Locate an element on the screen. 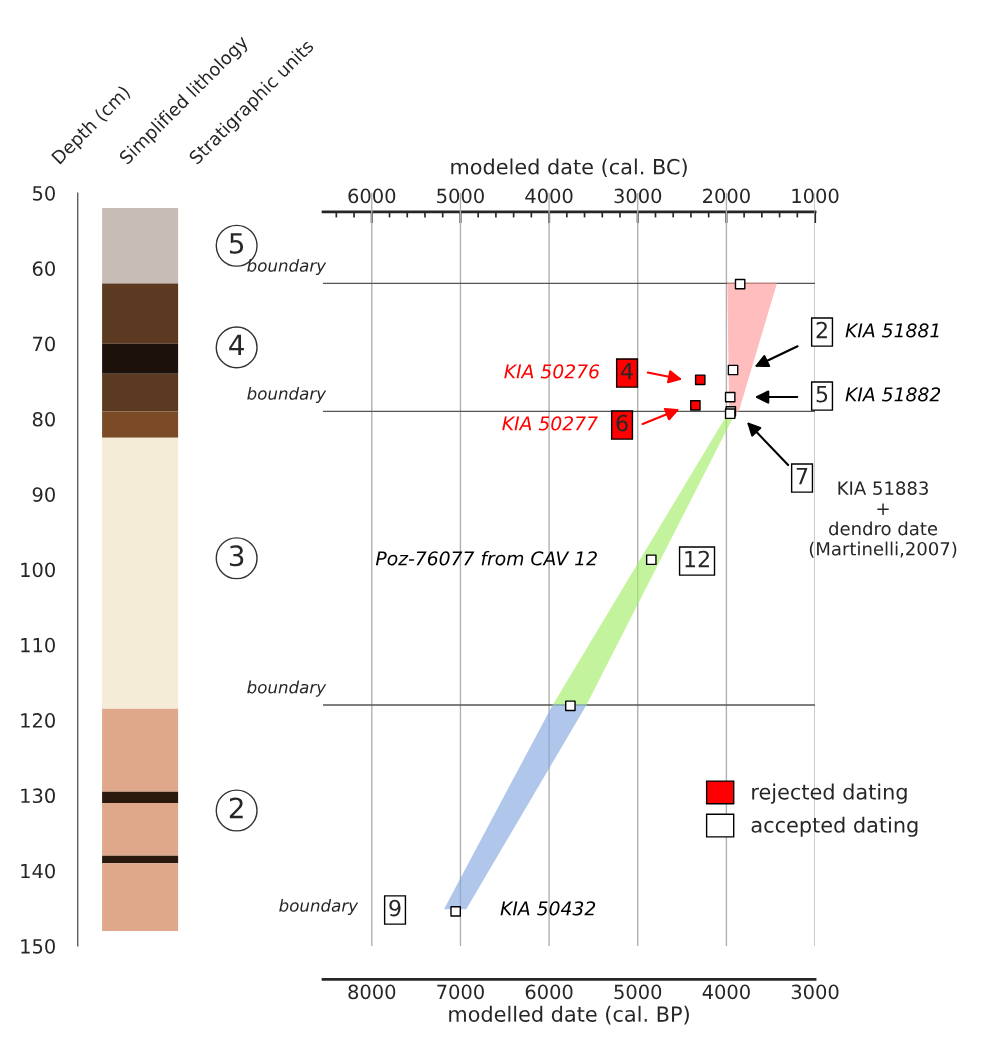  annotation: 6 is located at coordinates (622, 423).